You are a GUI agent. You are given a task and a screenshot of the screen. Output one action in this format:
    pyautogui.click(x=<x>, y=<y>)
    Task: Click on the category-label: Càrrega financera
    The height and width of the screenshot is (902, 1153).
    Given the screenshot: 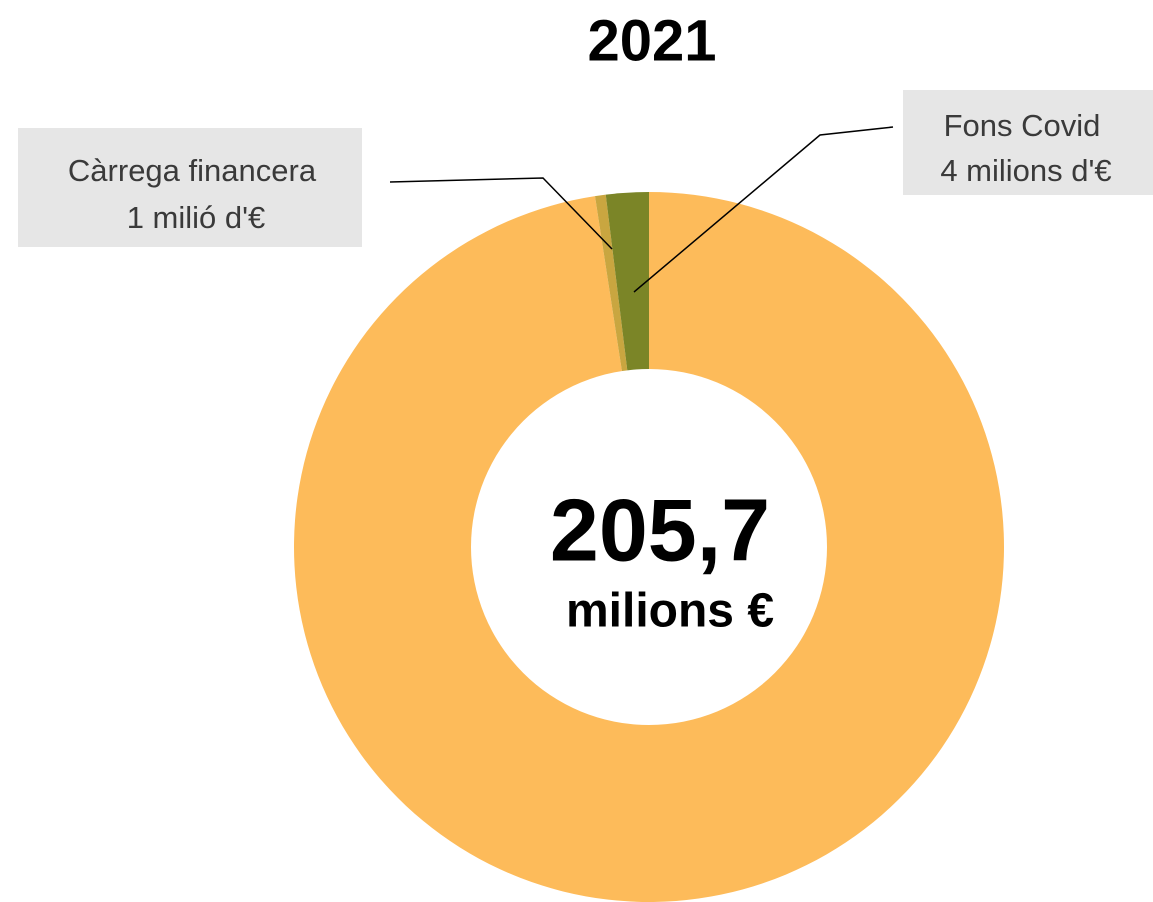 What is the action you would take?
    pyautogui.click(x=192, y=170)
    